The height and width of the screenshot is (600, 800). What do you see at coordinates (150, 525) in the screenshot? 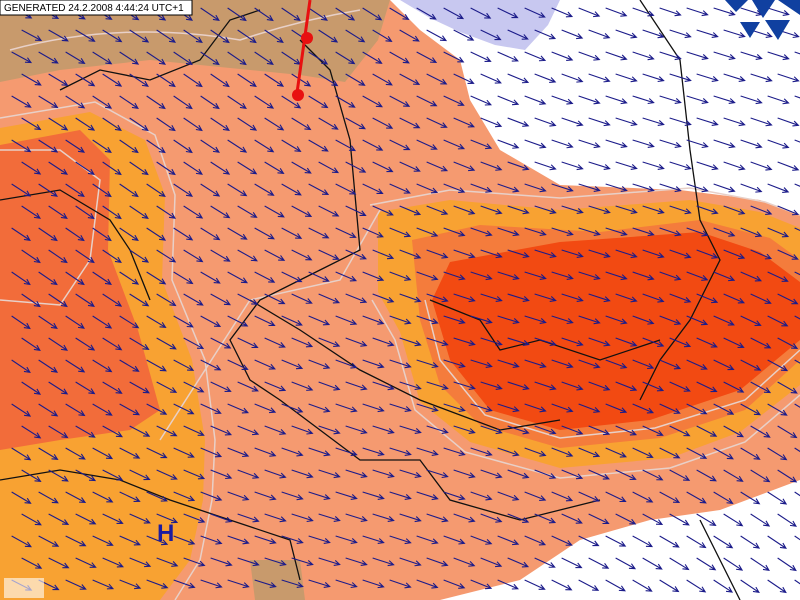
I see `country-border` at bounding box center [150, 525].